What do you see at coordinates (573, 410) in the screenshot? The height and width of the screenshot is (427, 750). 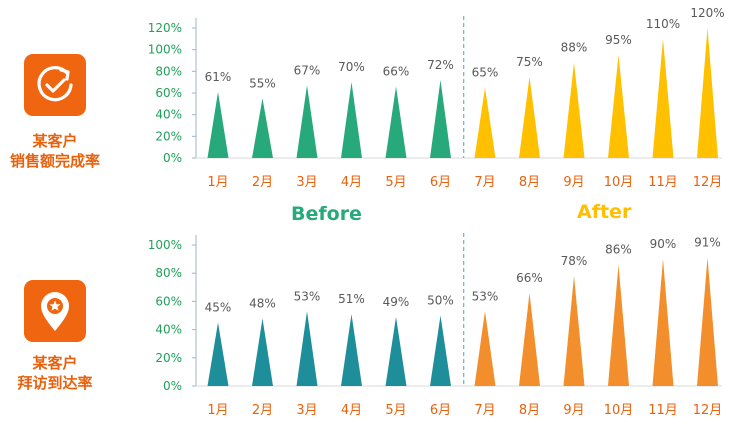 I see `visit-month-label: 9月` at bounding box center [573, 410].